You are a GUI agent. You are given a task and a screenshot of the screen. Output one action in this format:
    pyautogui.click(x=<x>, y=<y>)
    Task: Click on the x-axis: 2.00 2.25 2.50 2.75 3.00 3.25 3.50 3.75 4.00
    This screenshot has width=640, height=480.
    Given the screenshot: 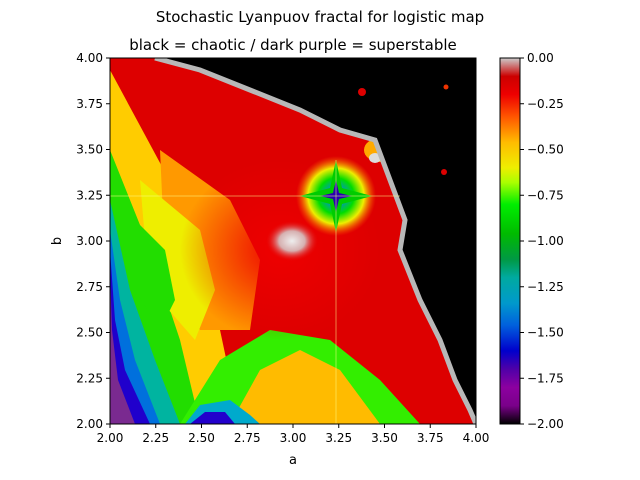 What is the action you would take?
    pyautogui.click(x=293, y=434)
    